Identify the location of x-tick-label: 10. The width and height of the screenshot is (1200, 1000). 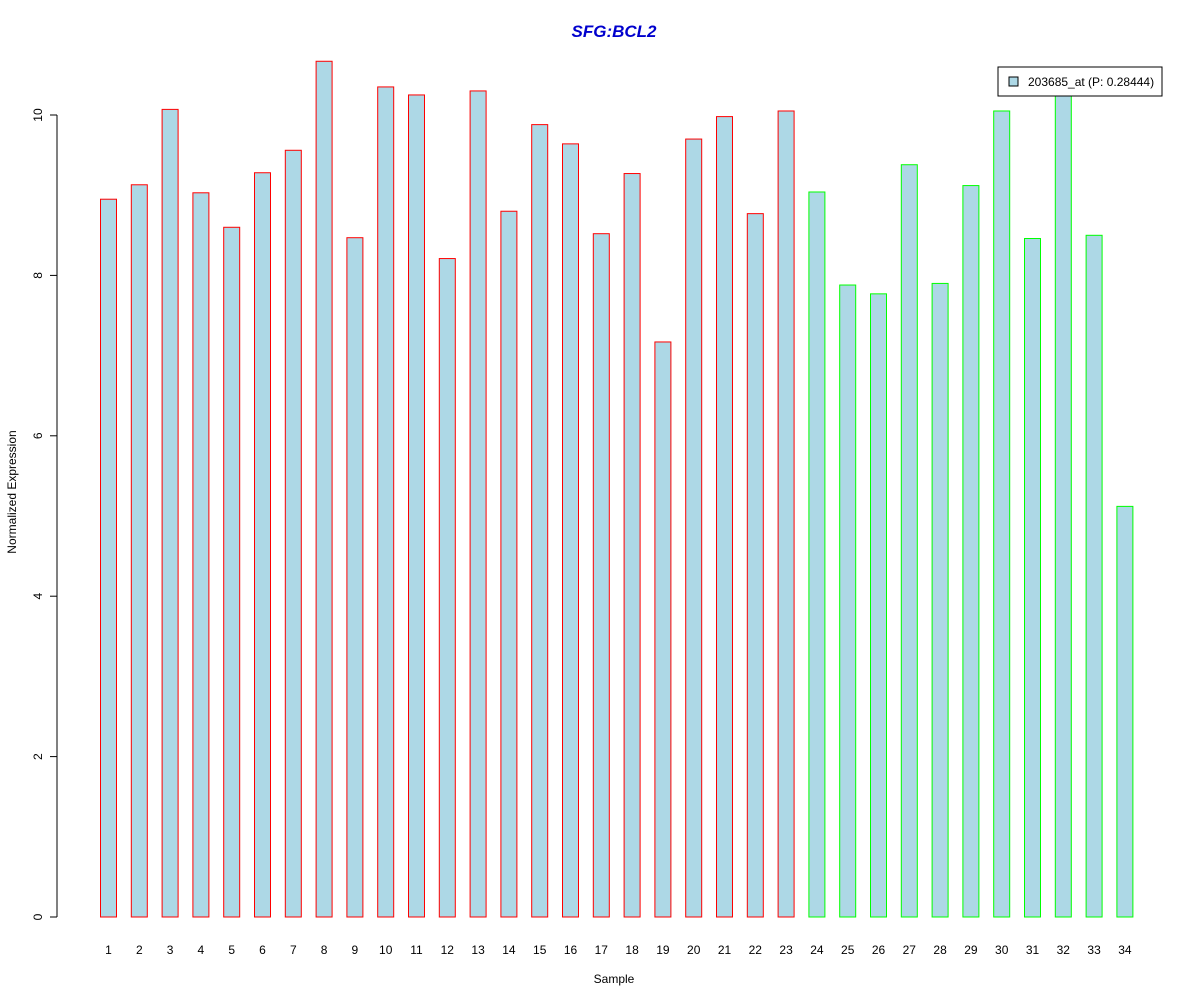
(386, 950).